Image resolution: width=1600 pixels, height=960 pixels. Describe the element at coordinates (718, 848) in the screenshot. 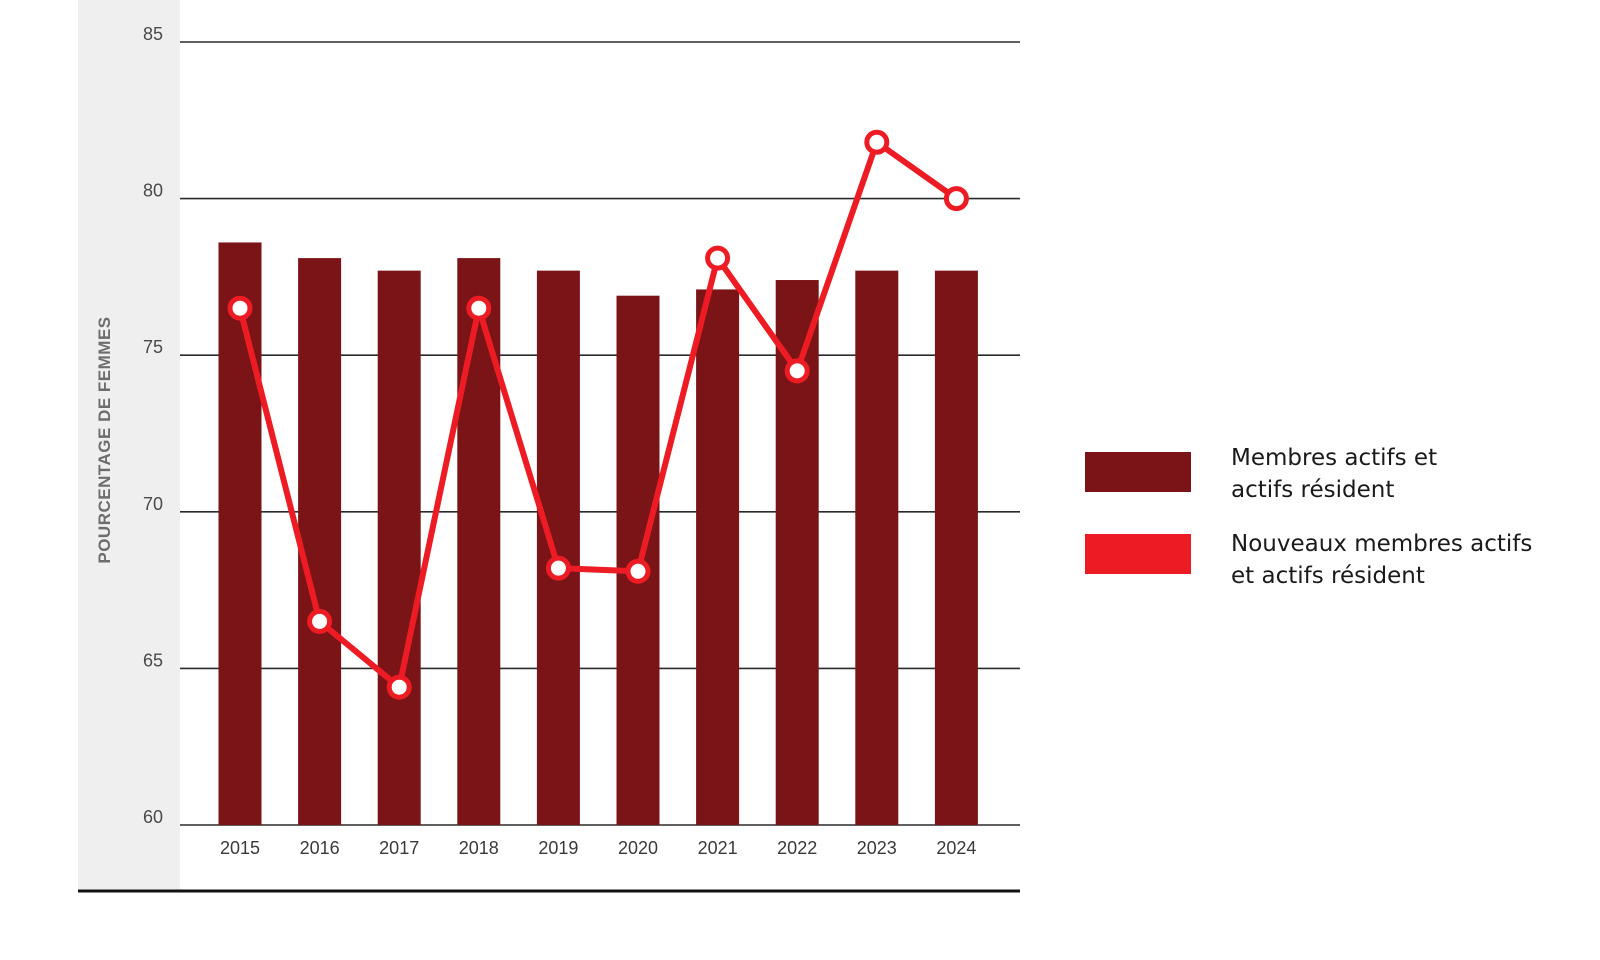

I see `x-tick-2021: 2021` at that location.